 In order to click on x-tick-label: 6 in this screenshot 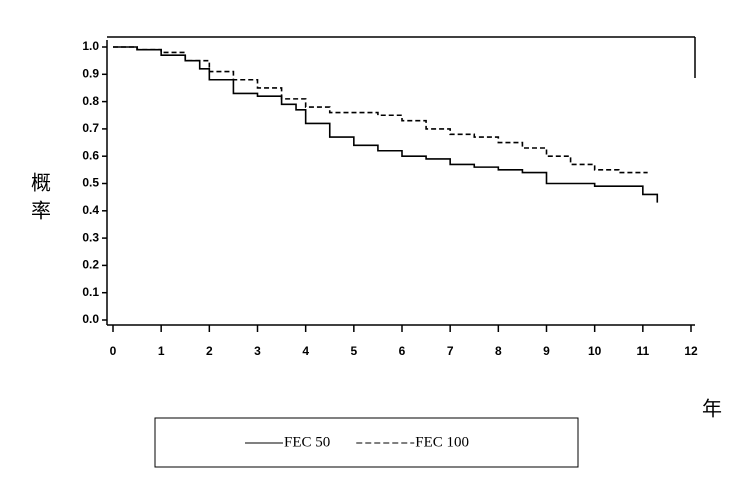, I will do `click(402, 351)`.